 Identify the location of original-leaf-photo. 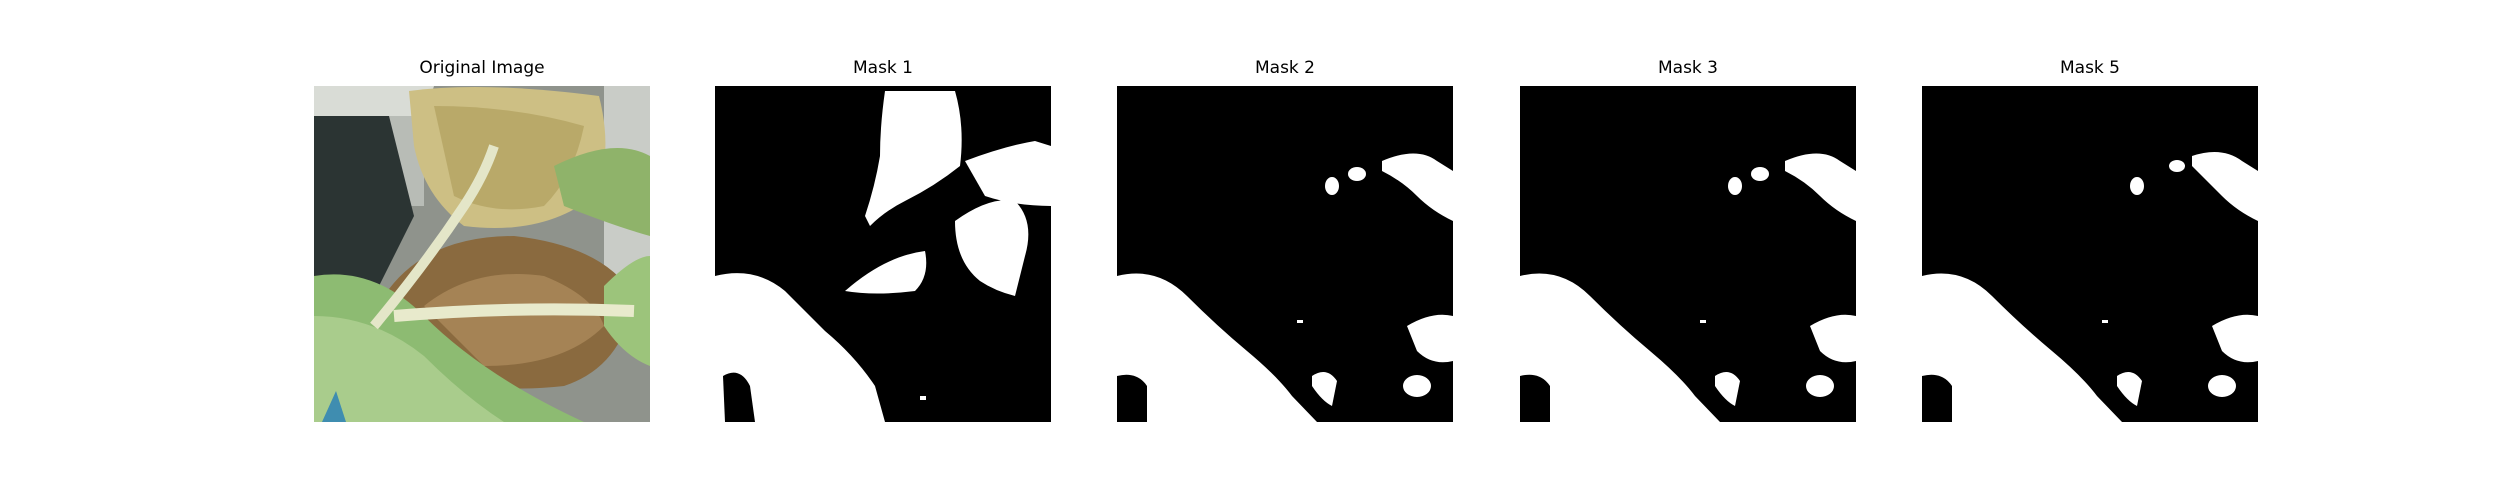
(482, 254).